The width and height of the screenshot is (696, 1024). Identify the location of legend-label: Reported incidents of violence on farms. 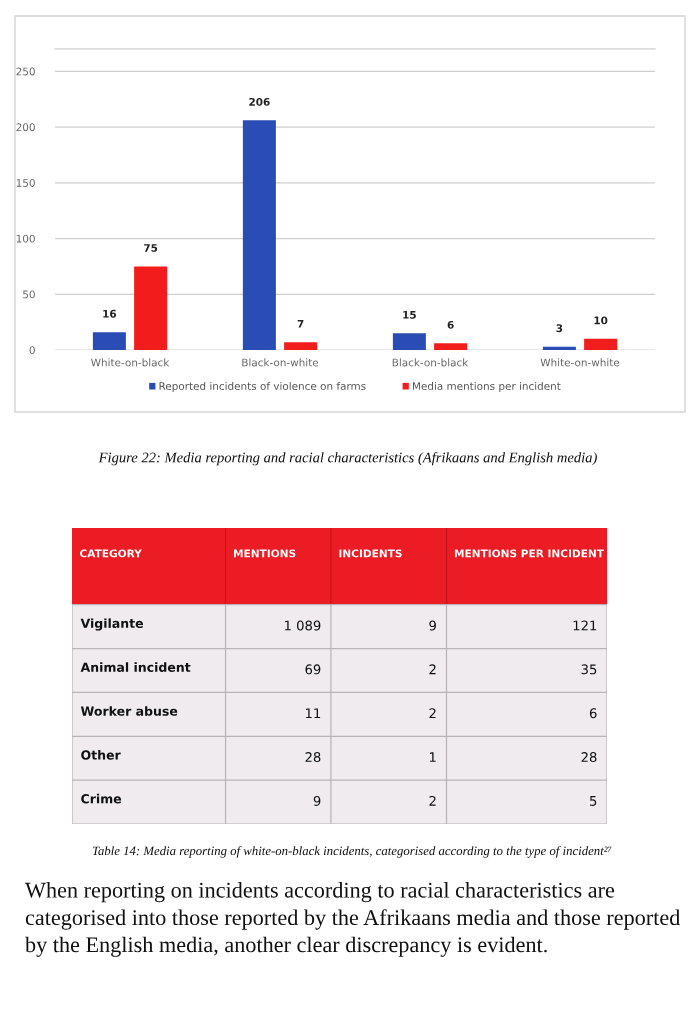
(262, 387).